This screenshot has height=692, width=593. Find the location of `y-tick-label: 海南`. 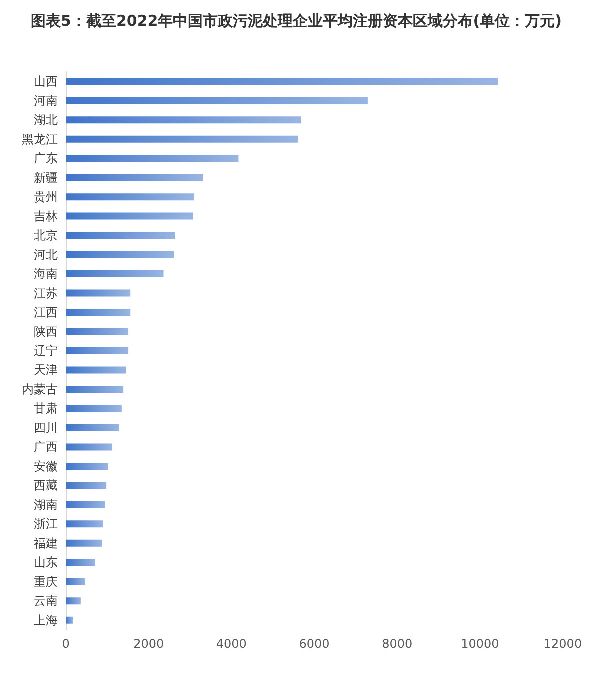

y-tick-label: 海南 is located at coordinates (46, 274).